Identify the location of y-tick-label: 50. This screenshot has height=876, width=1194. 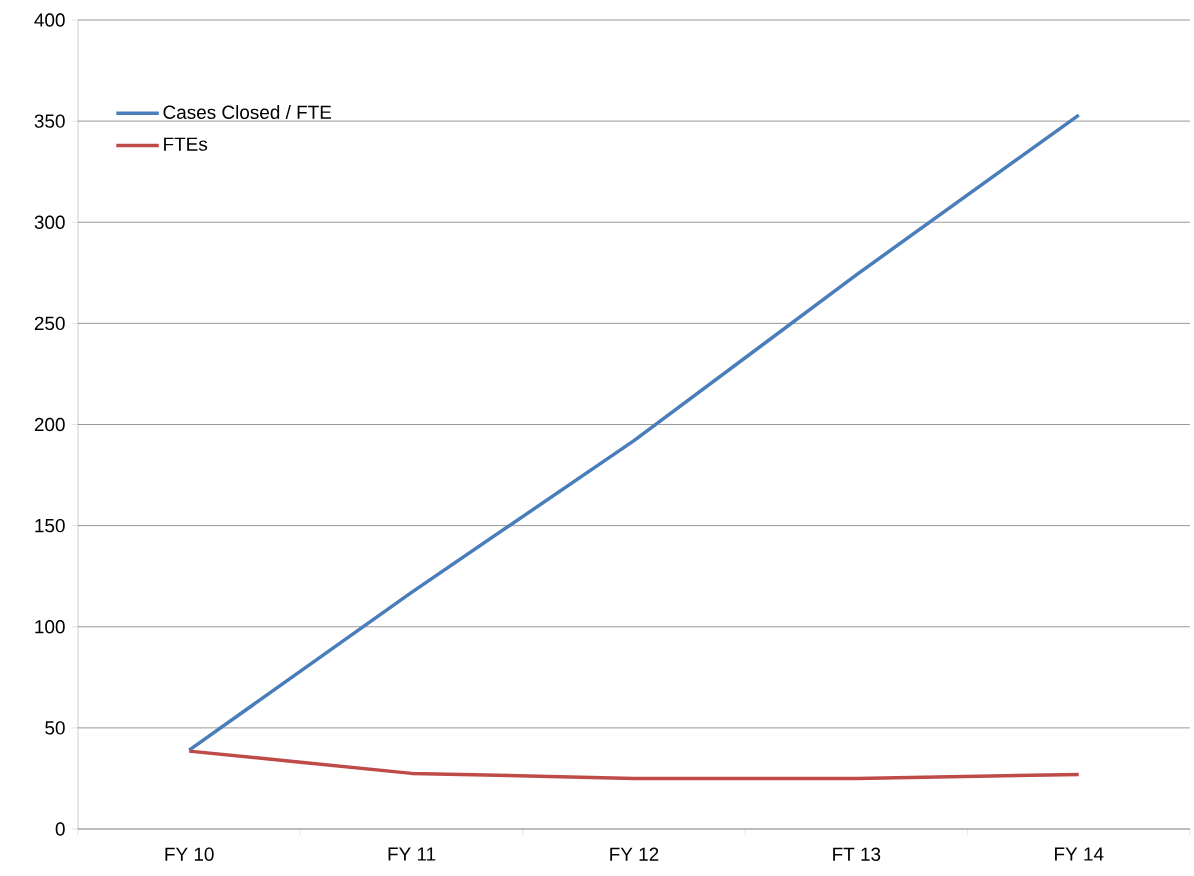
(55, 728).